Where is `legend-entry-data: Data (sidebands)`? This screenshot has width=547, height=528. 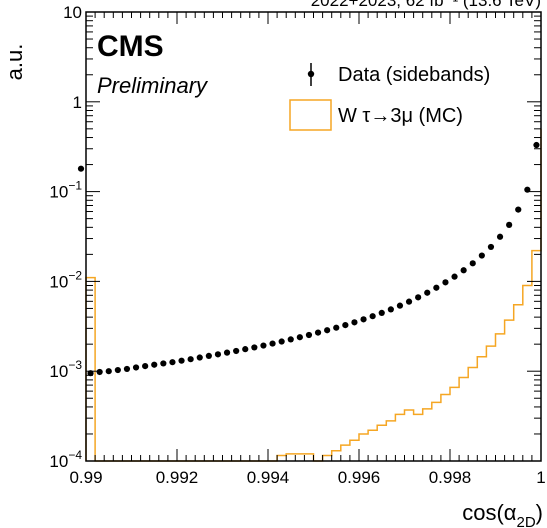 legend-entry-data: Data (sidebands) is located at coordinates (398, 74).